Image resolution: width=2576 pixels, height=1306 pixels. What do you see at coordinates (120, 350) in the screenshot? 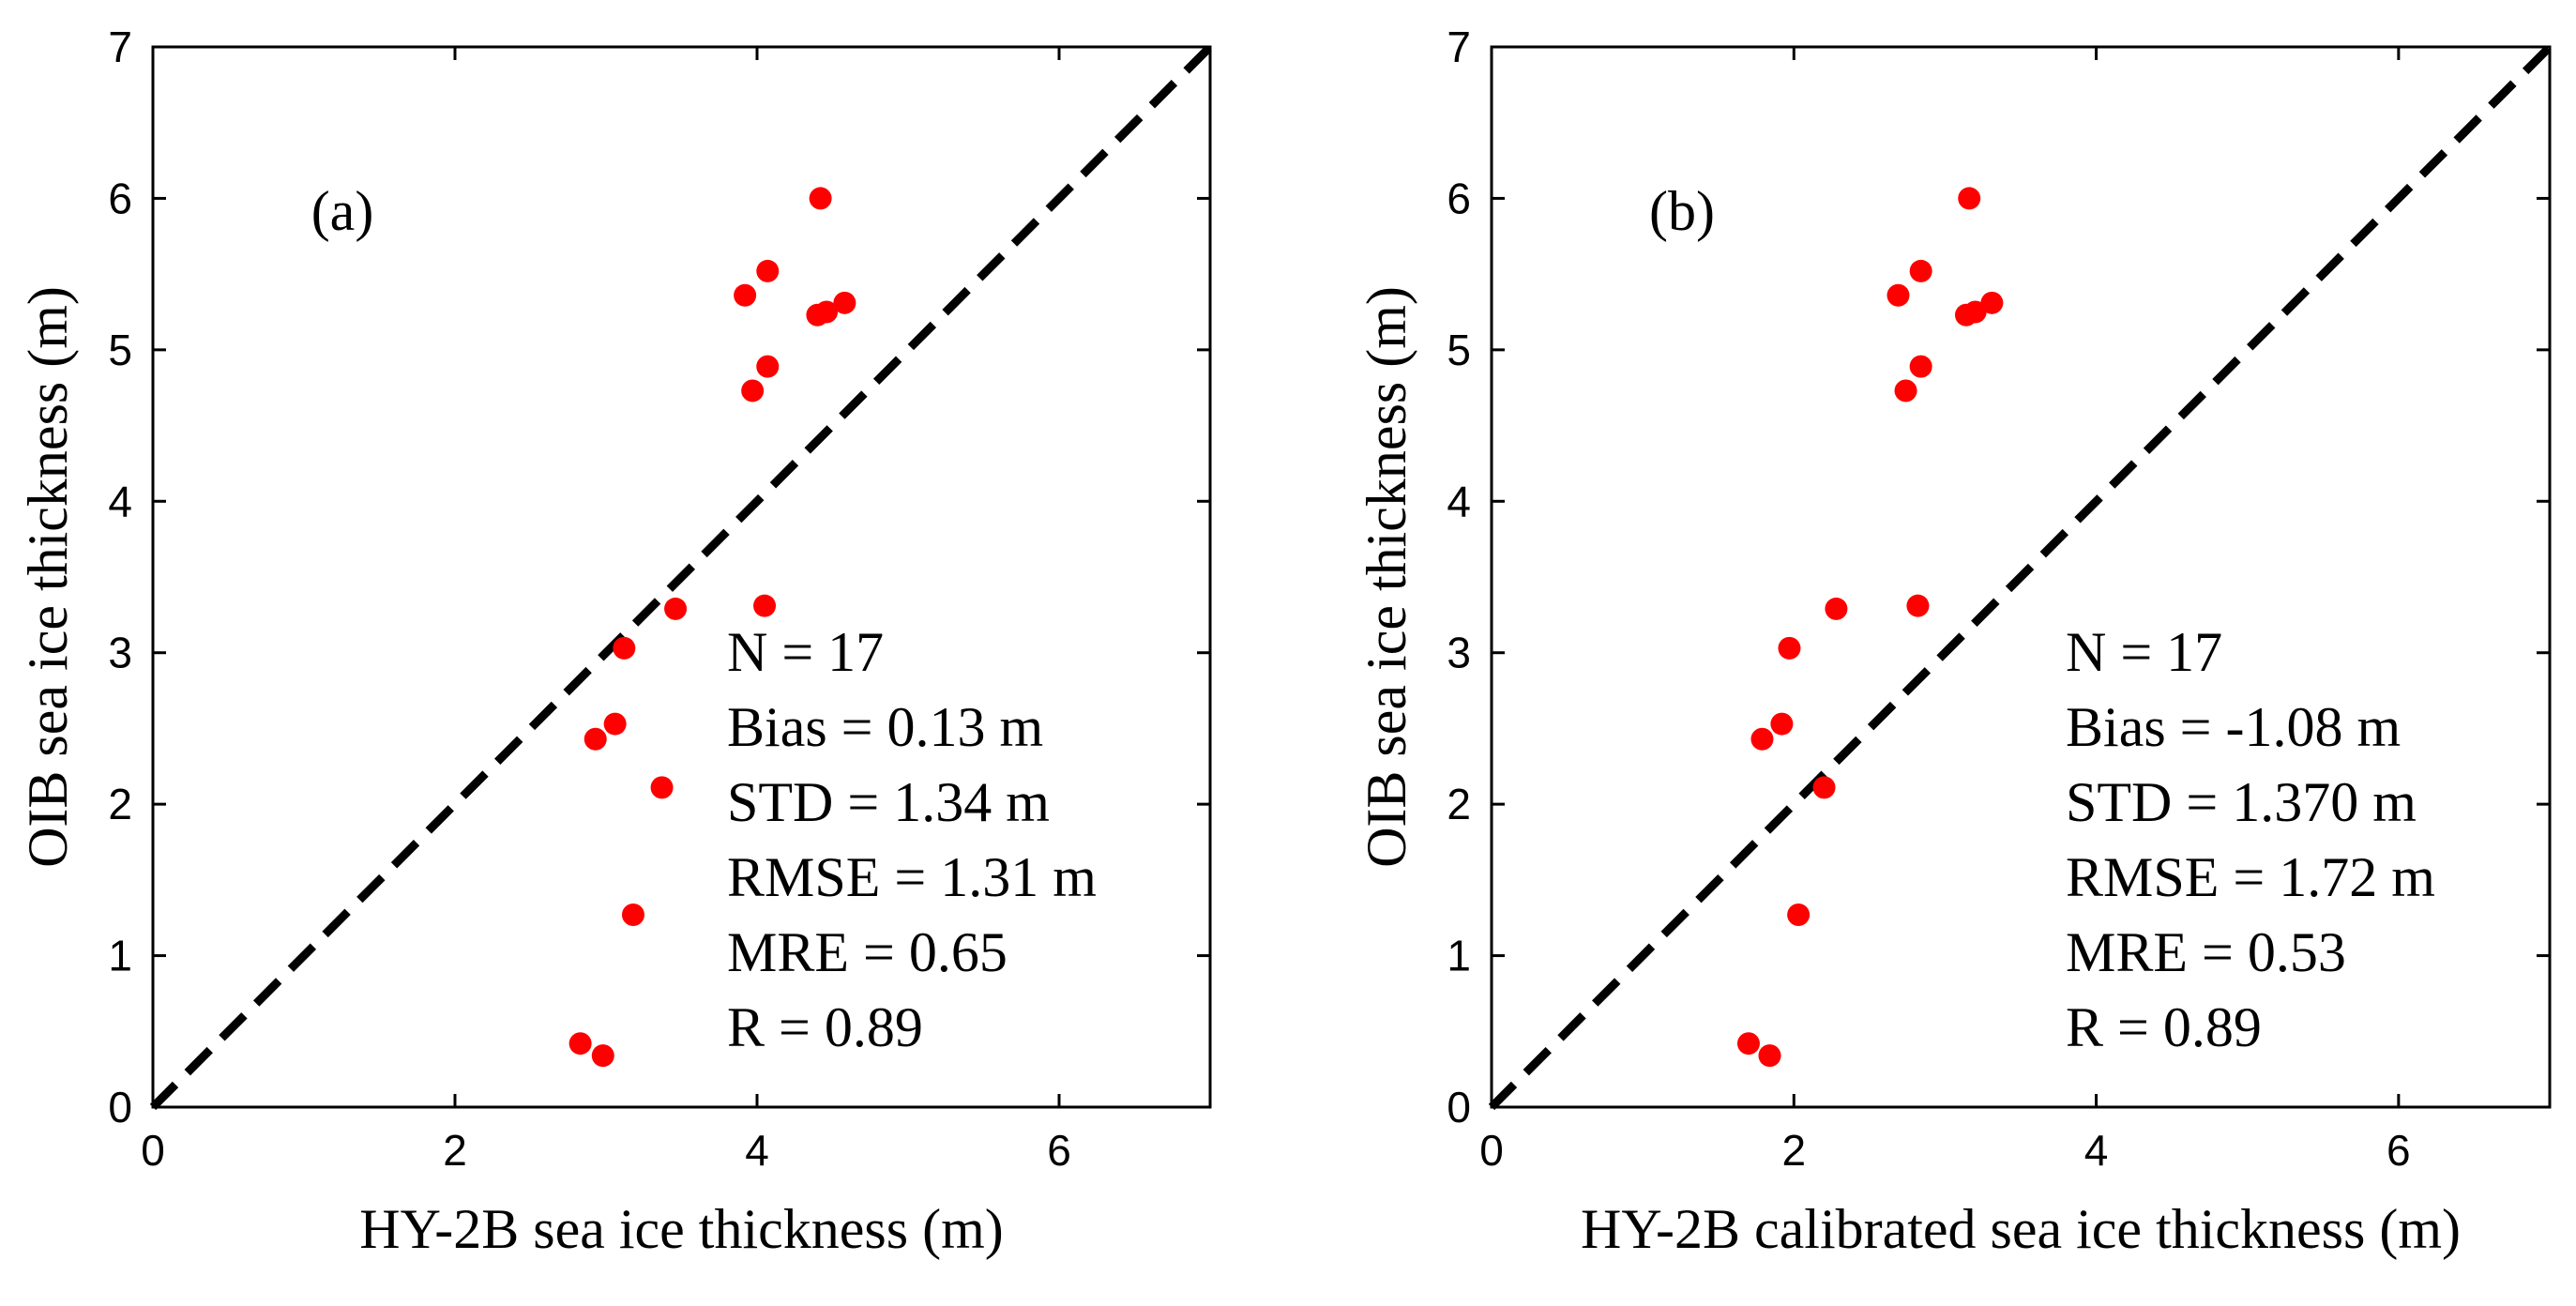
I see `panel-a-y-tick-label-5: 5` at bounding box center [120, 350].